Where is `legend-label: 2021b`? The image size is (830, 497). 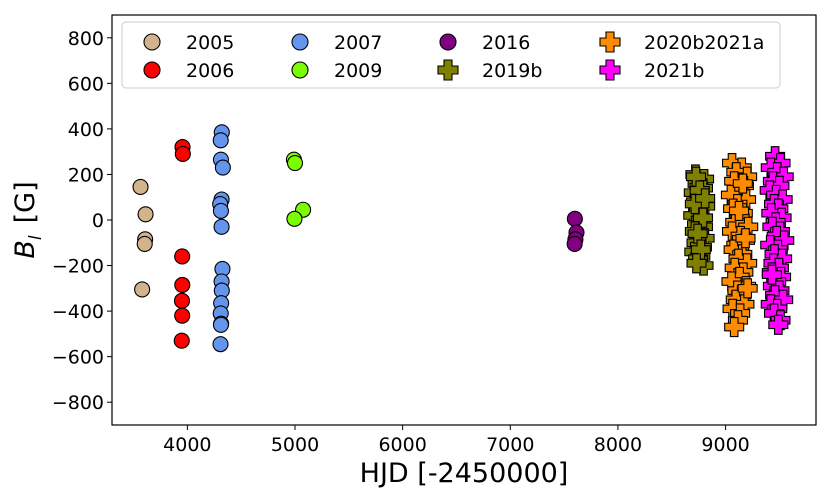 legend-label: 2021b is located at coordinates (674, 71).